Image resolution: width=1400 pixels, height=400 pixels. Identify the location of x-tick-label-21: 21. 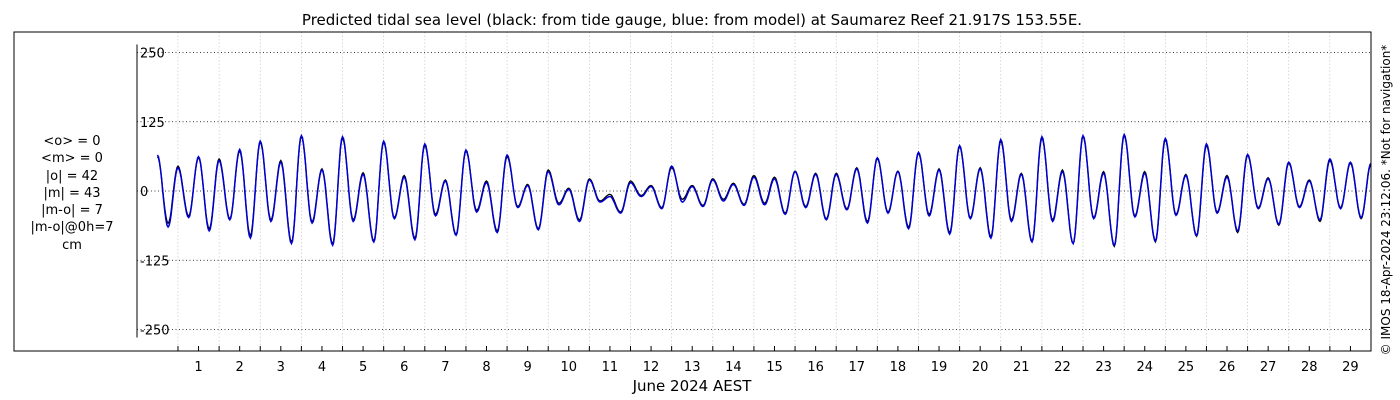
(1021, 367).